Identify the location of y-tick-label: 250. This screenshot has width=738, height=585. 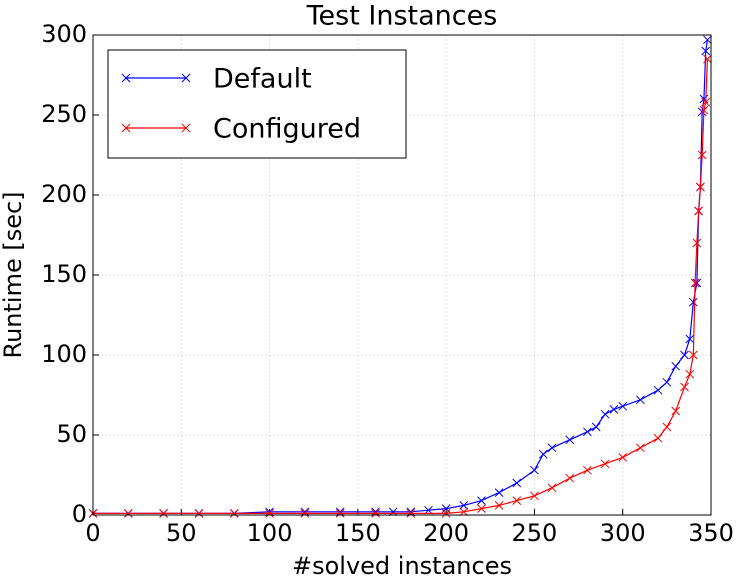
(64, 114).